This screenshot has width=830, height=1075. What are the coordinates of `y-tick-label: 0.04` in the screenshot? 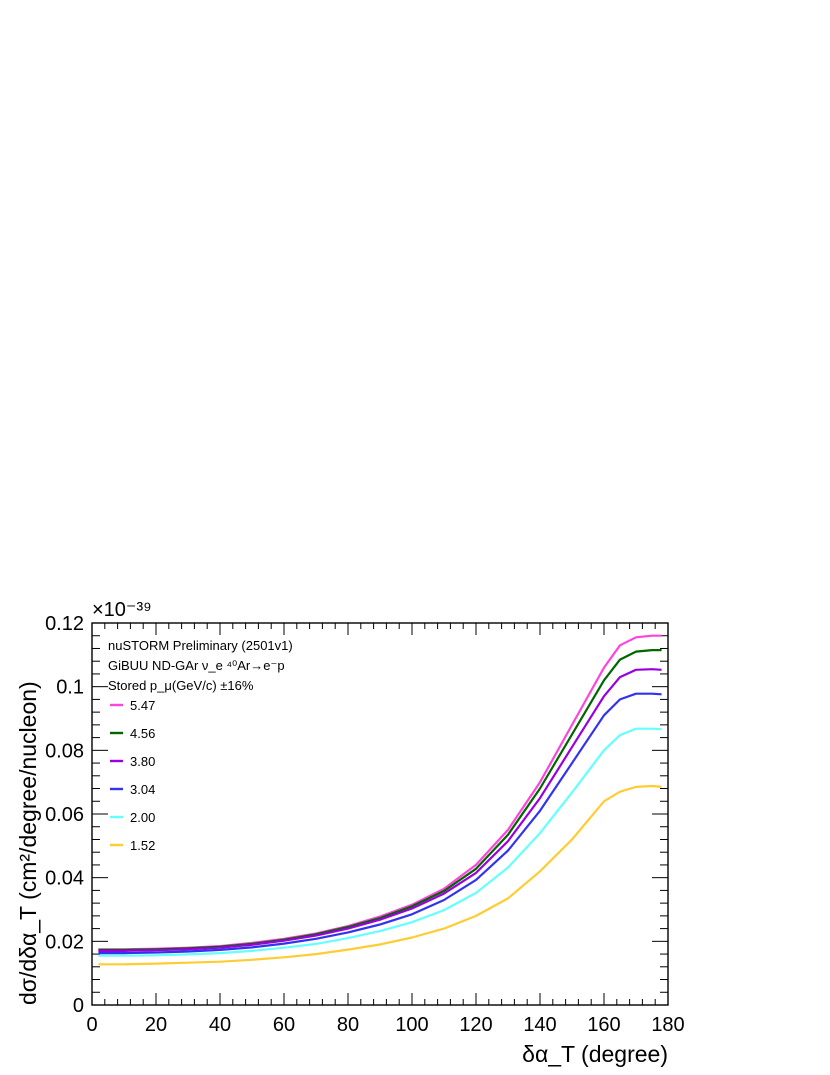 It's located at (64, 879).